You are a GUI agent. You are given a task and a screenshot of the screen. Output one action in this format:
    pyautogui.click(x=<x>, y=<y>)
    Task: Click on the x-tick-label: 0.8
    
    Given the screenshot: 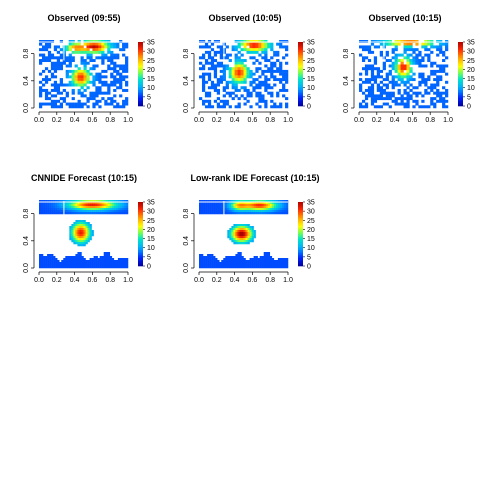 What is the action you would take?
    pyautogui.click(x=270, y=280)
    